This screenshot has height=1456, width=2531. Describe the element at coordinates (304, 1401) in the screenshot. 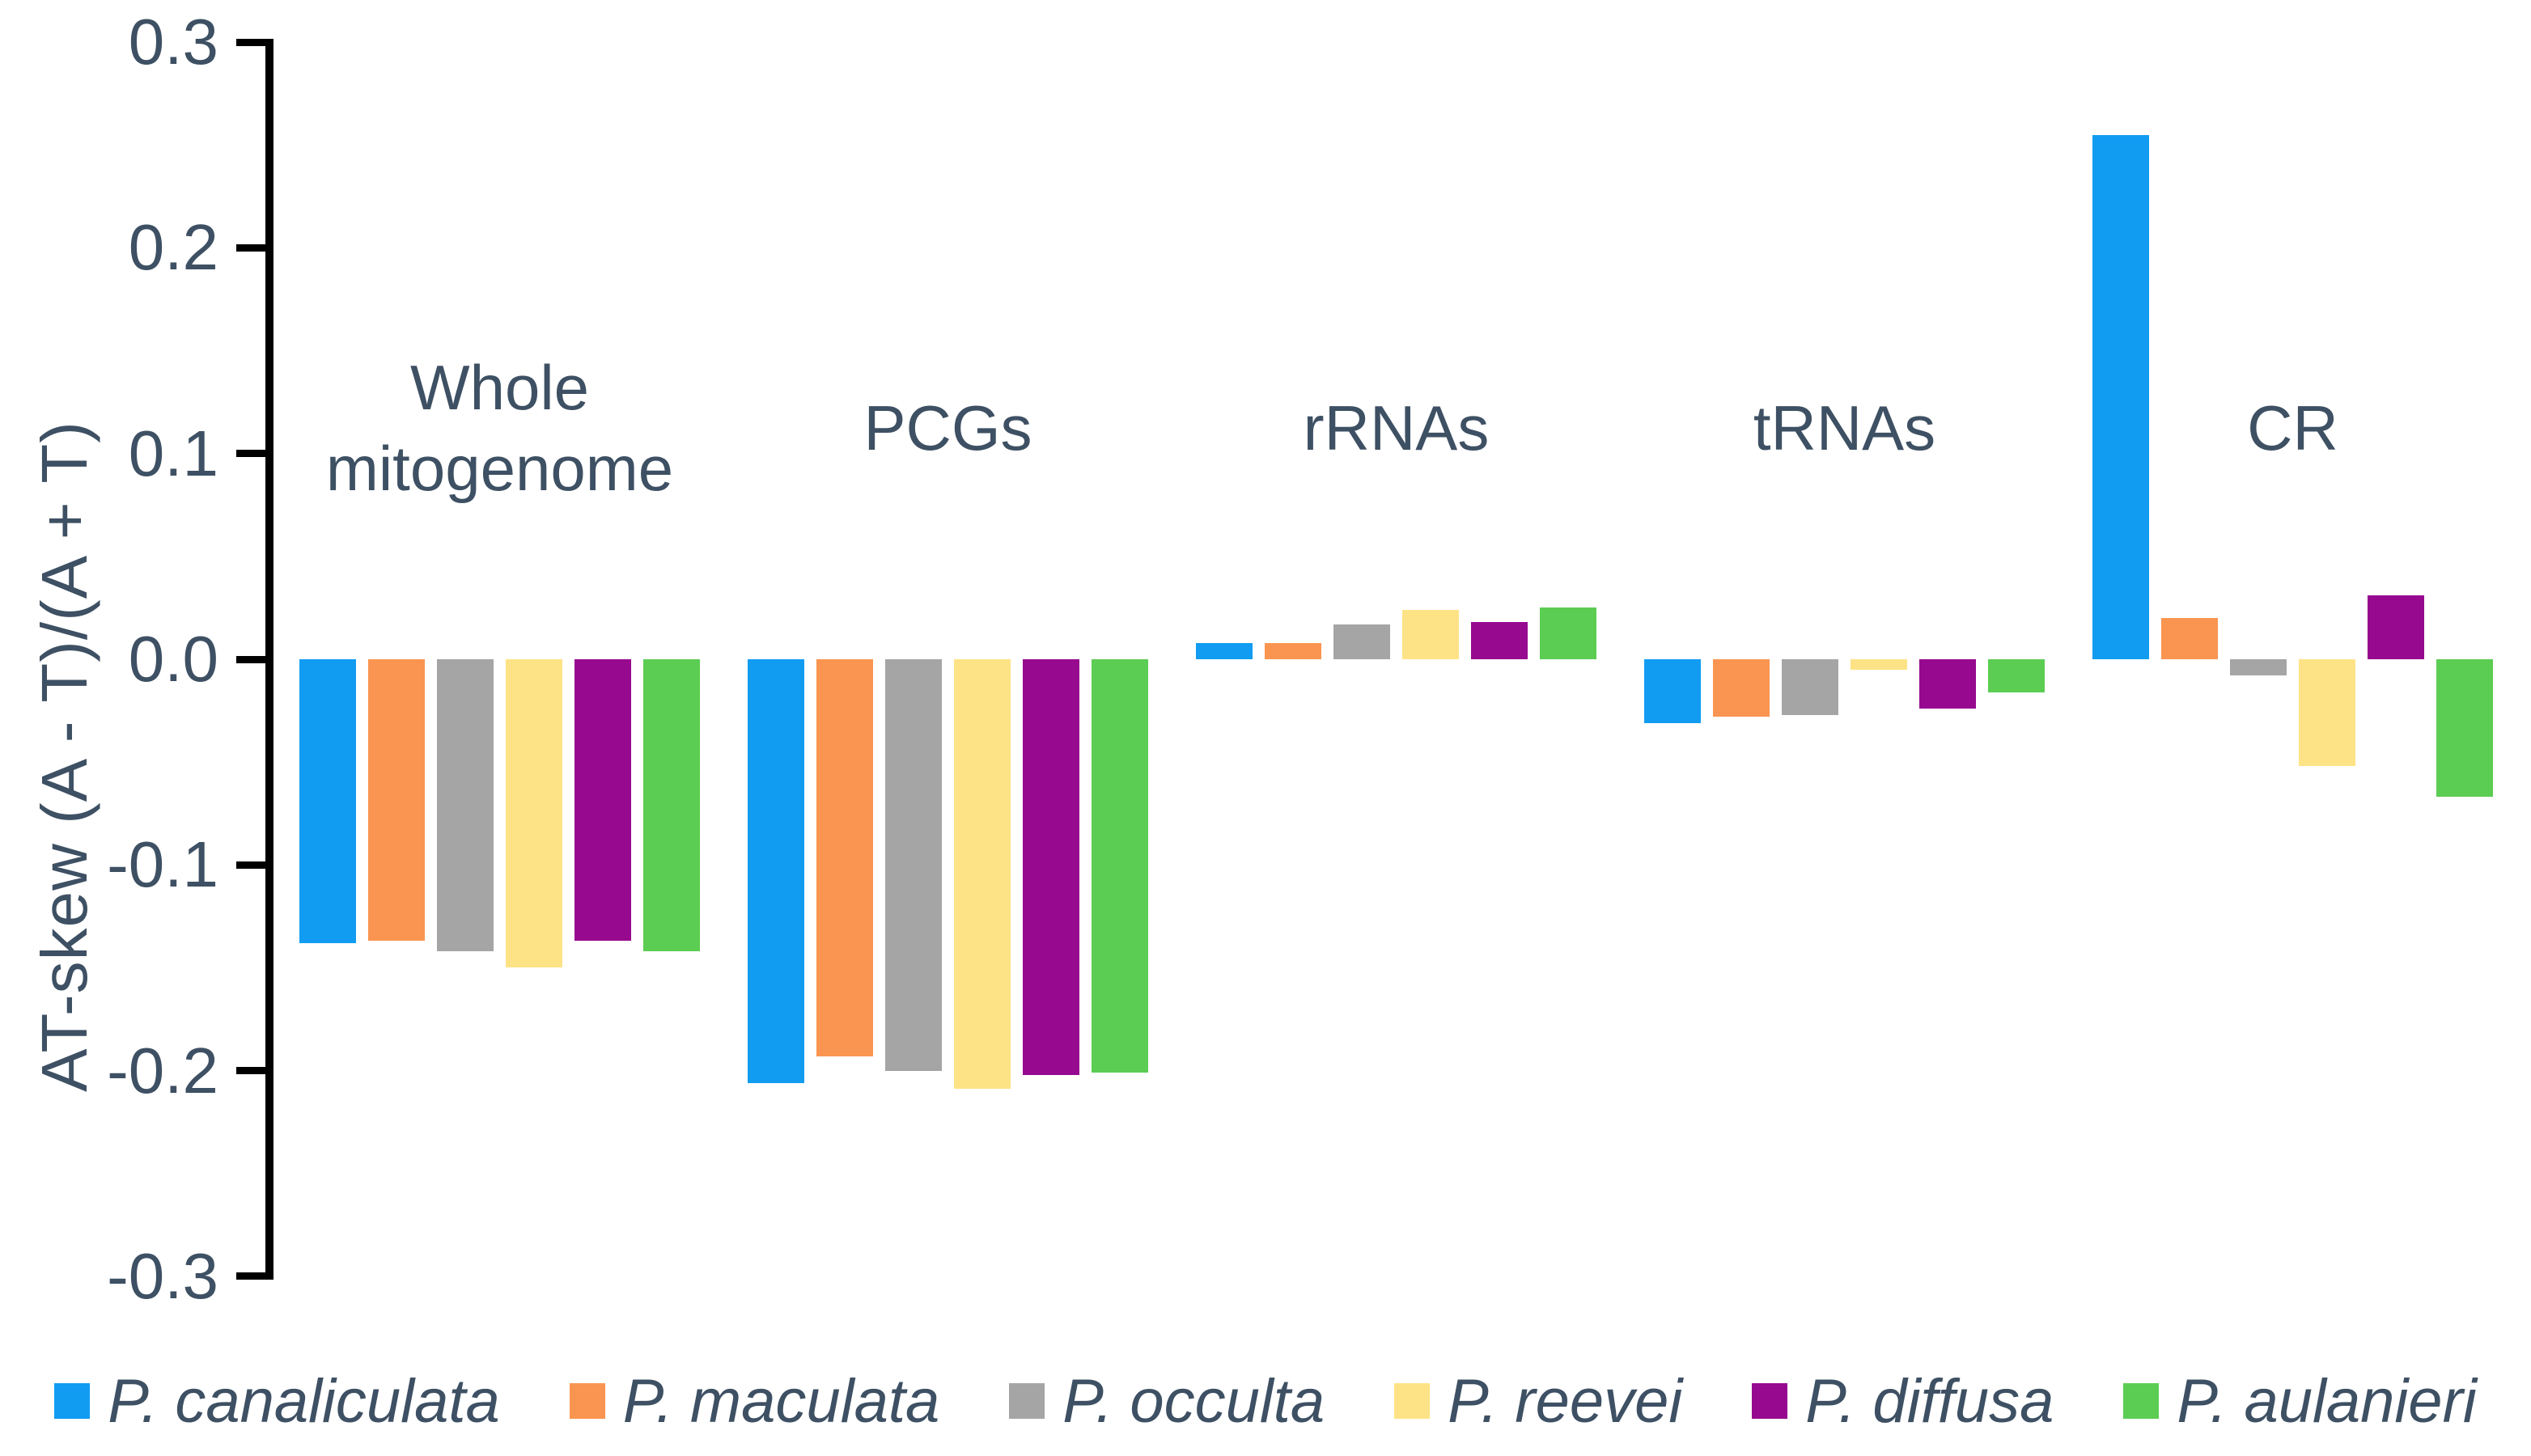

I see `legend-label-p-canaliculata: P. canaliculata` at that location.